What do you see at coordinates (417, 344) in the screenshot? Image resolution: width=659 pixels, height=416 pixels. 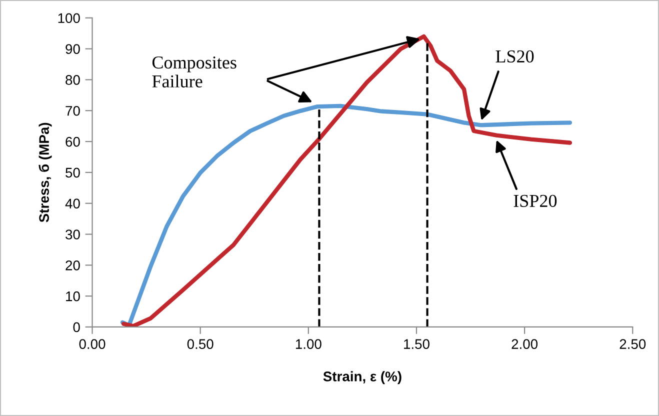 I see `x-tick-label: 1.50` at bounding box center [417, 344].